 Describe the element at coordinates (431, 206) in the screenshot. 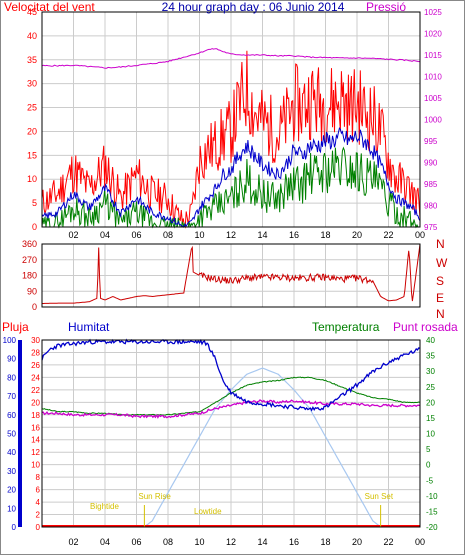

I see `pressure-axis-tick-label: 980` at that location.